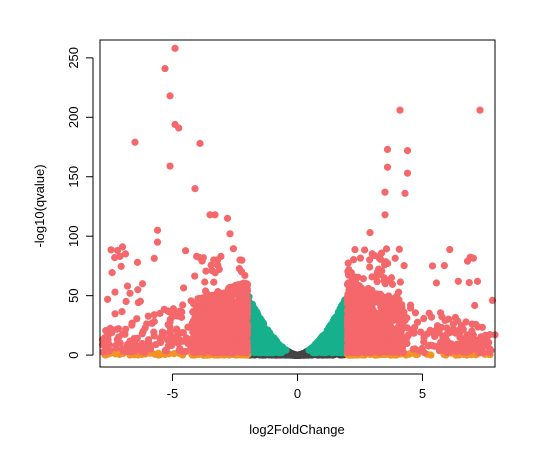  I want to click on x-tick-label: 5, so click(422, 393).